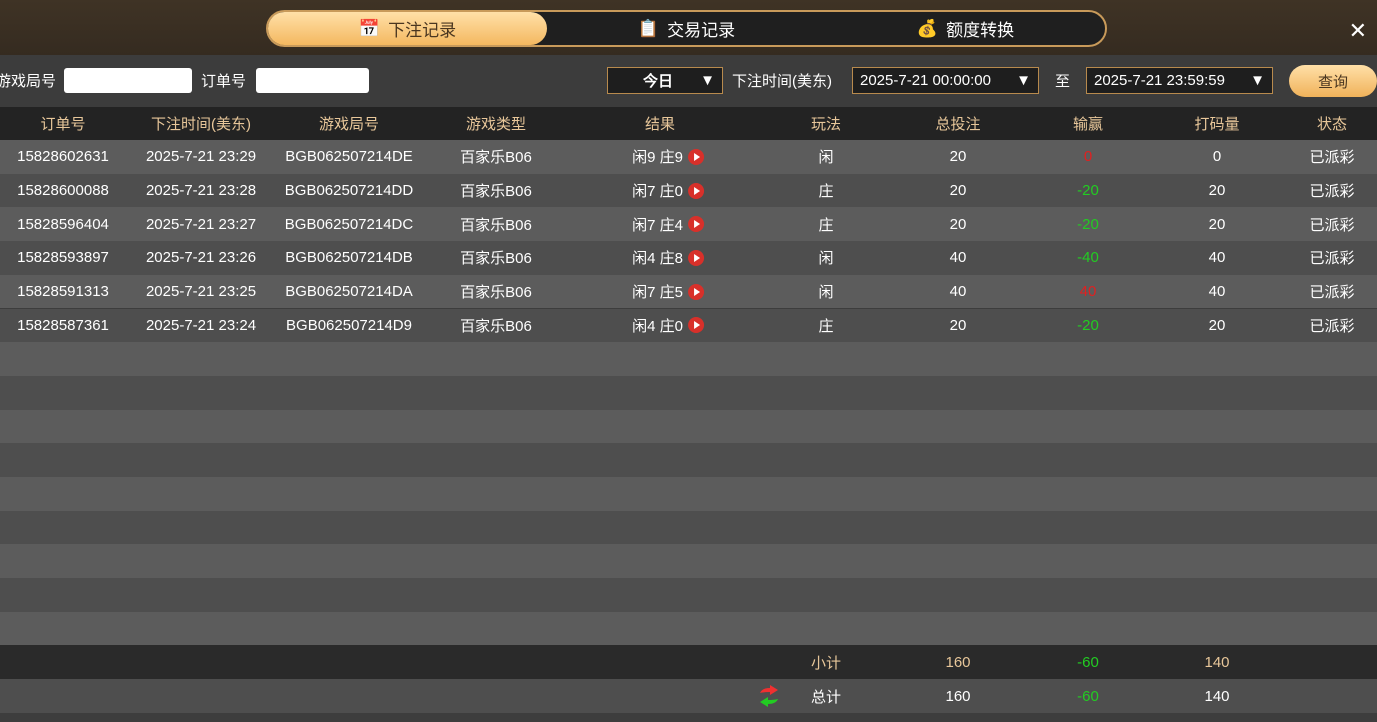  I want to click on order-no-text: 15828587361, so click(63, 325).